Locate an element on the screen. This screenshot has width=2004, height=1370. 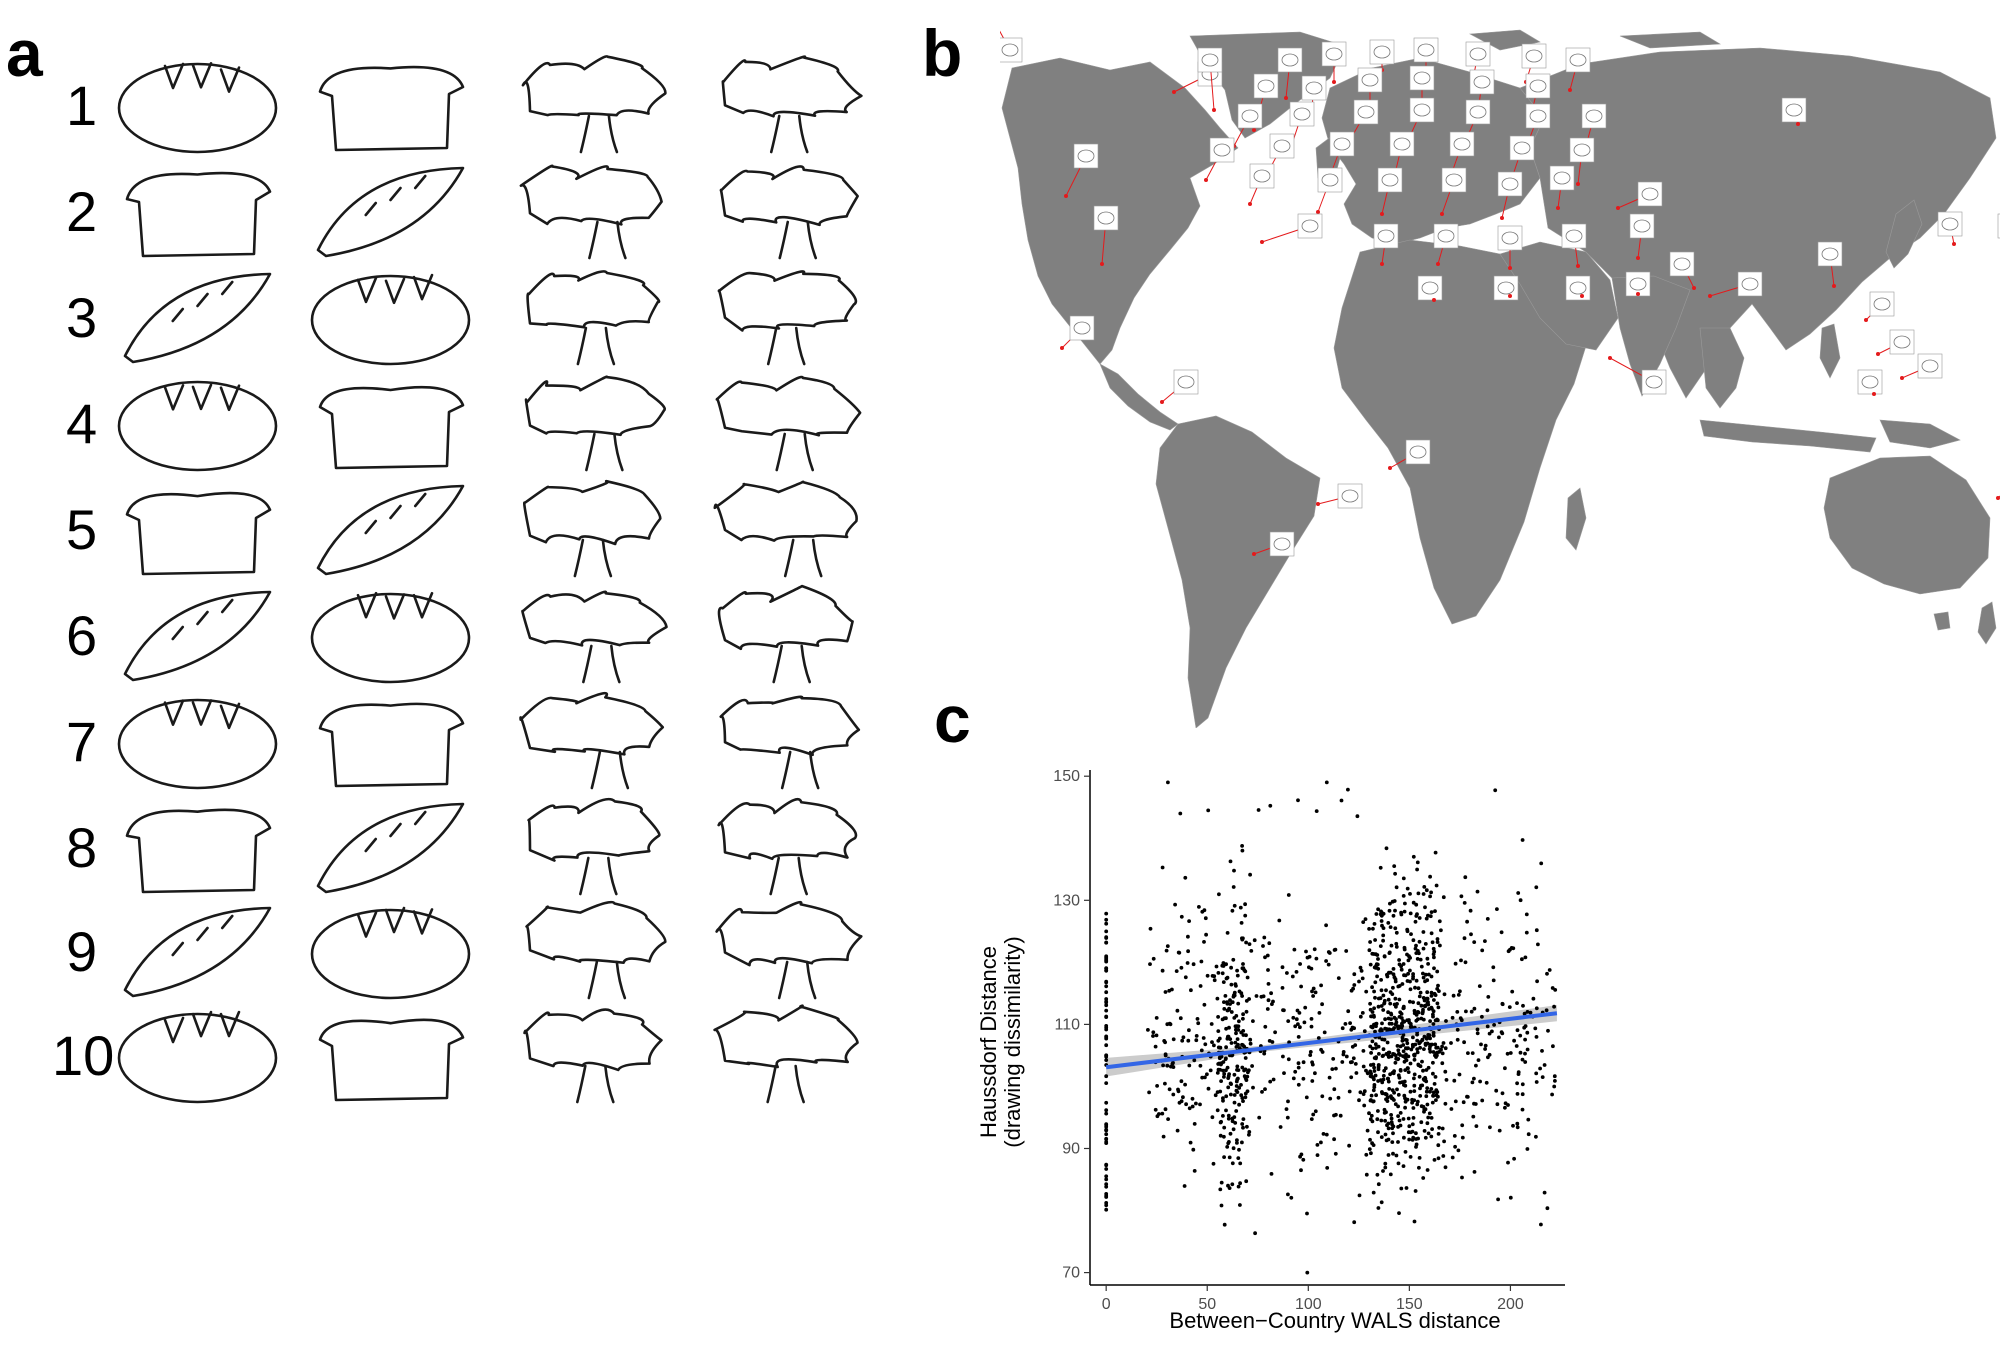
indonesia is located at coordinates (1788, 436).